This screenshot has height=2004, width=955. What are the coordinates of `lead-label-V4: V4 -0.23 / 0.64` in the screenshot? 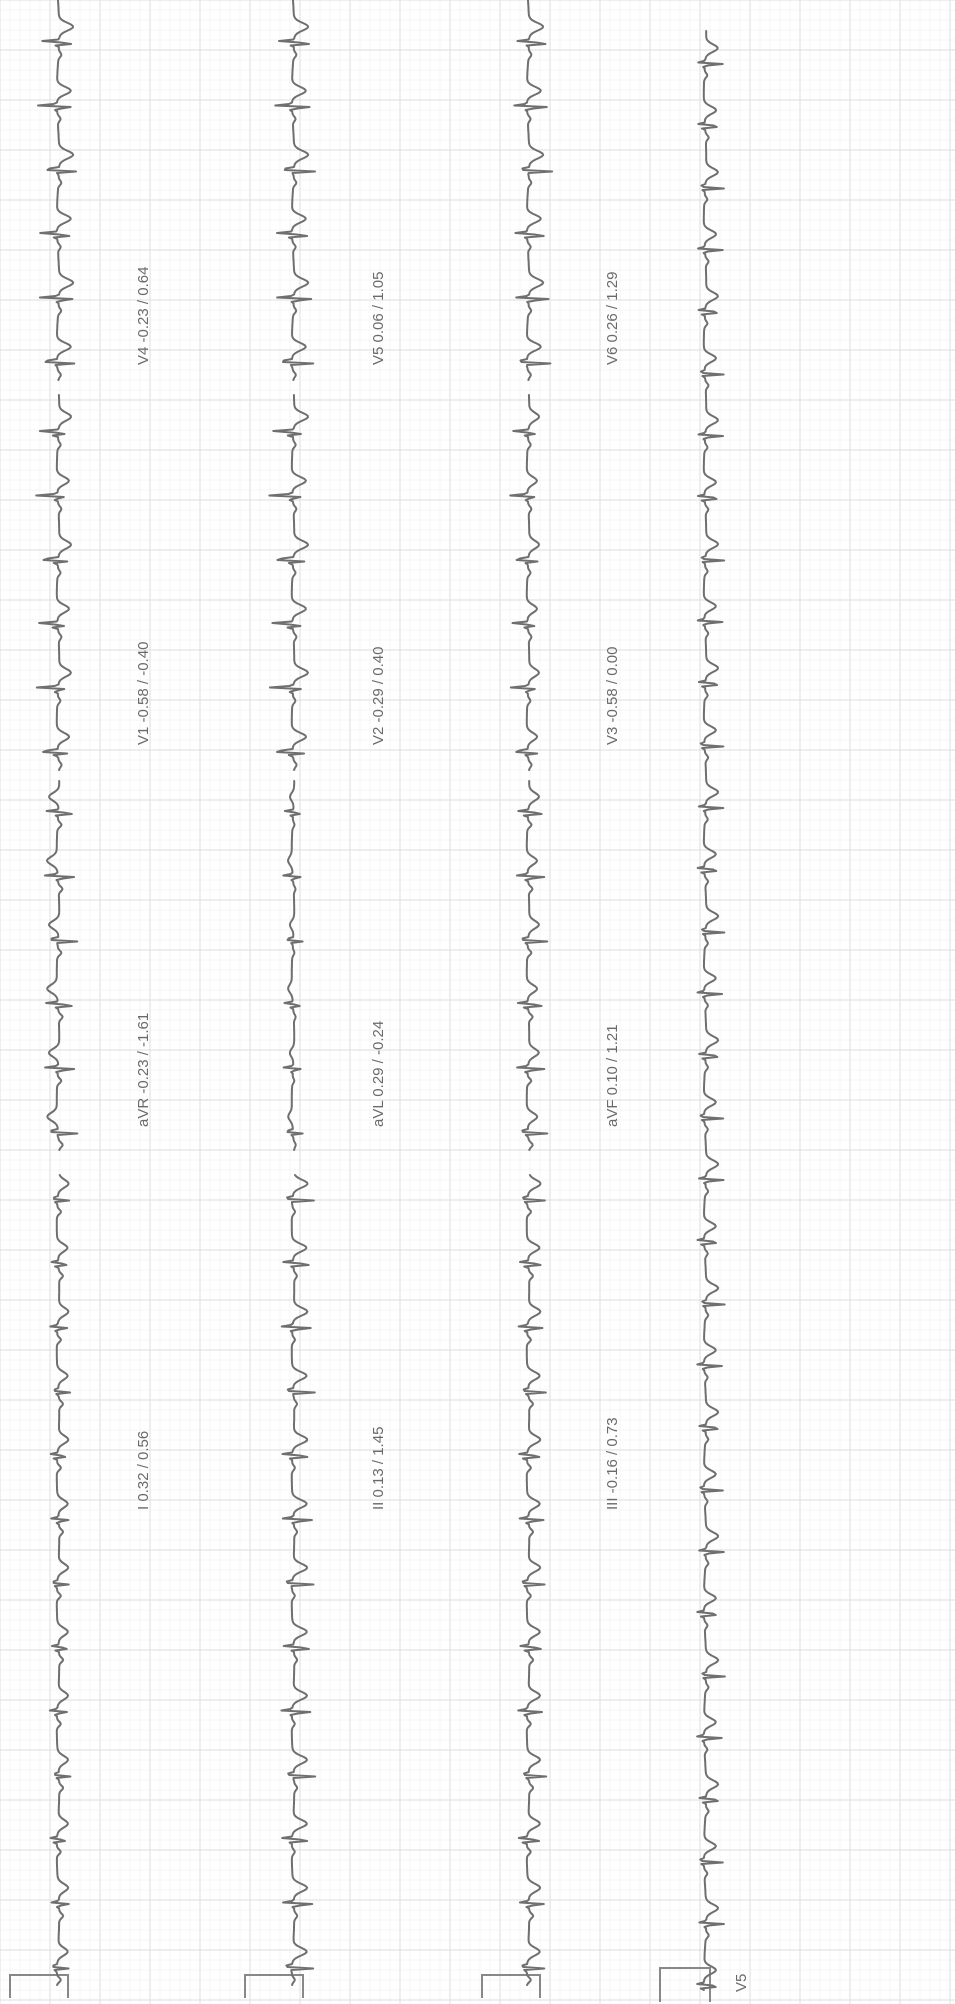 It's located at (143, 316).